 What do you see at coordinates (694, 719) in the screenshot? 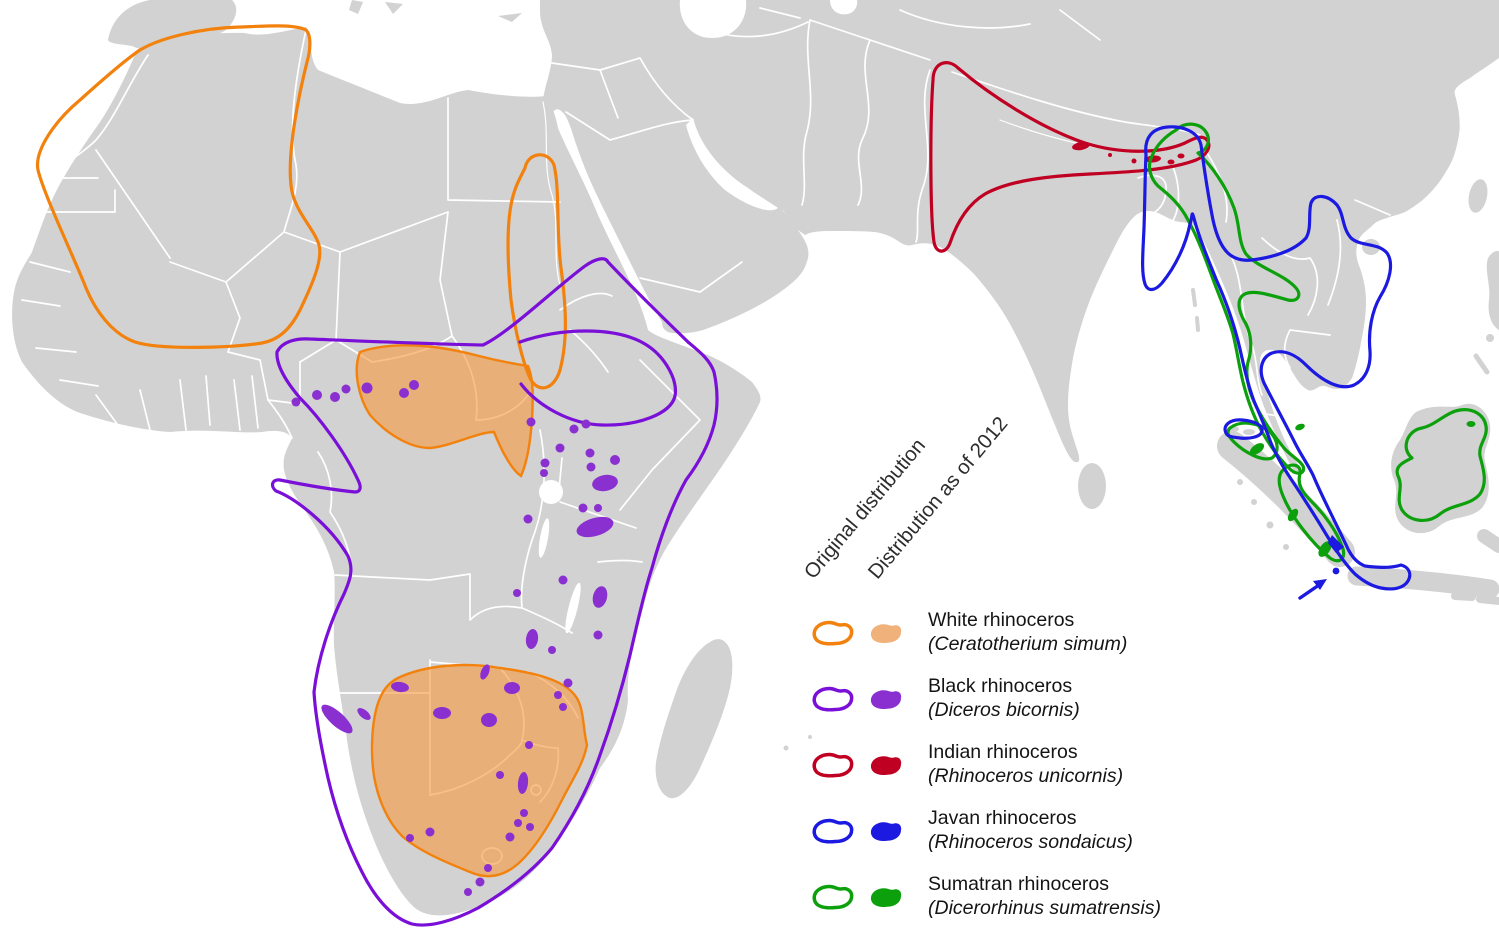
I see `land-madagascar` at bounding box center [694, 719].